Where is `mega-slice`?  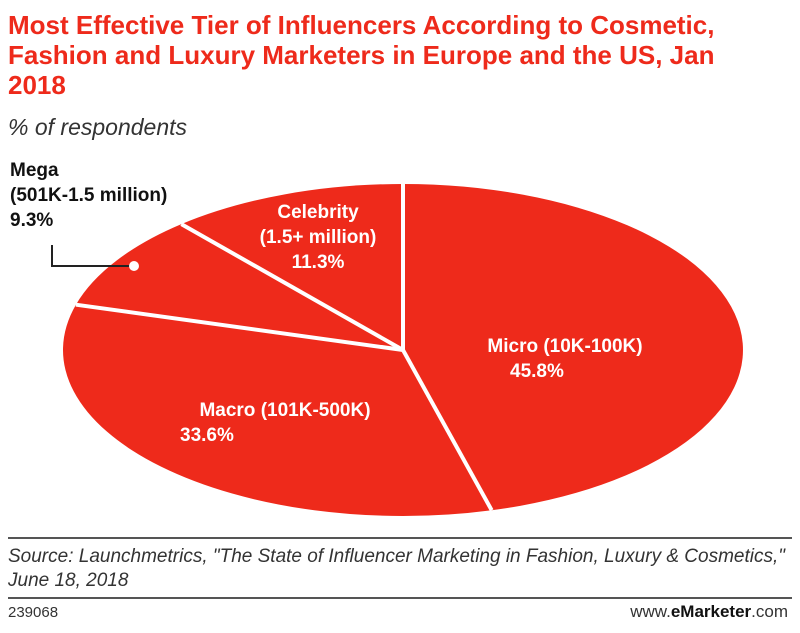 mega-slice is located at coordinates (239, 287).